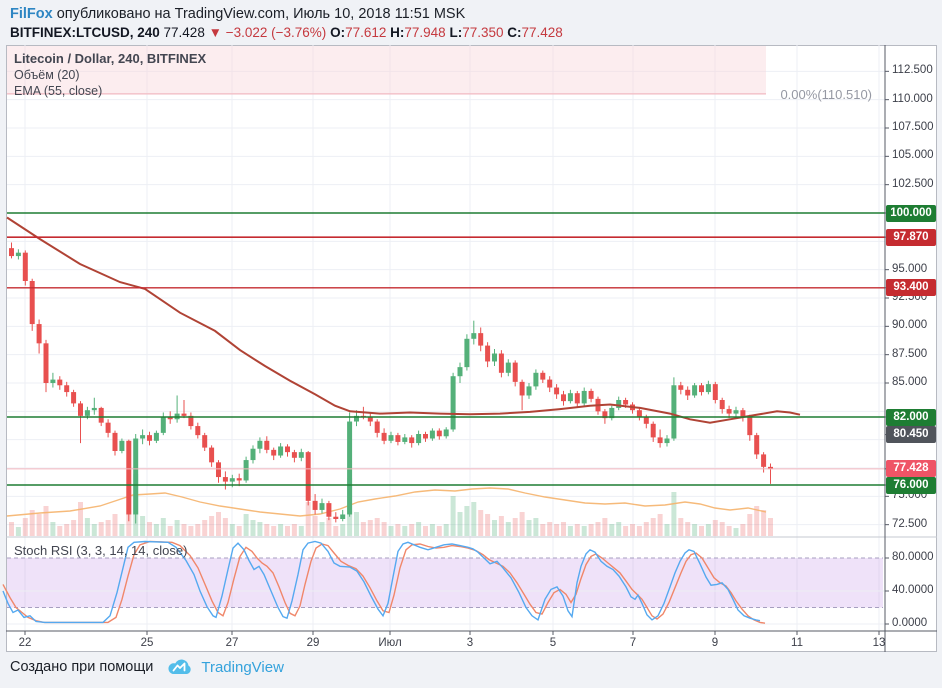  Describe the element at coordinates (910, 325) in the screenshot. I see `price-tick-label: 90.000` at that location.